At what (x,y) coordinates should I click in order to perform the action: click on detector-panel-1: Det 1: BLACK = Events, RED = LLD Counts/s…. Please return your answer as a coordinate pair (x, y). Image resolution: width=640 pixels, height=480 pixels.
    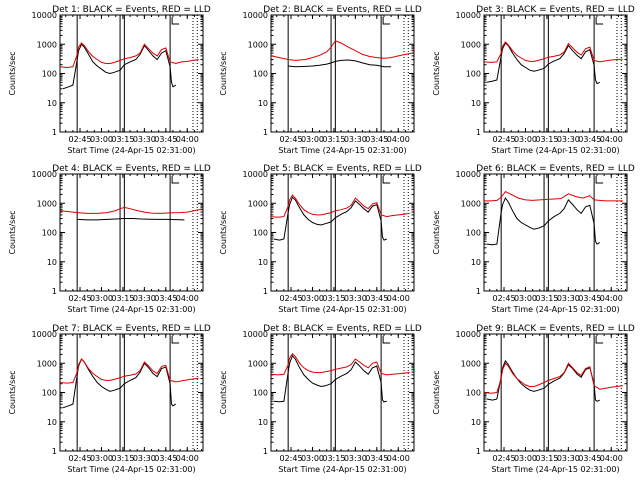
    Looking at the image, I should click on (109, 80).